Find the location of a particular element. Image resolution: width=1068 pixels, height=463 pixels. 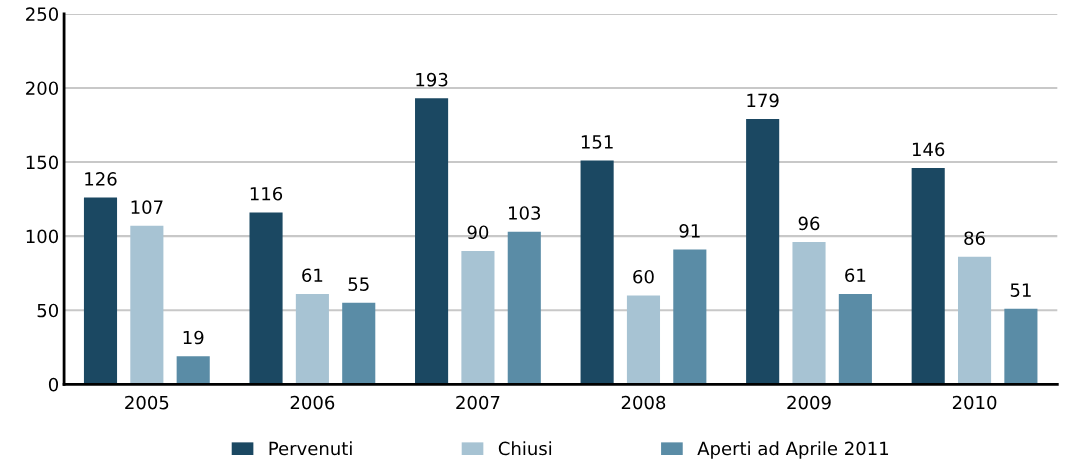

data-label: 60 is located at coordinates (643, 276).